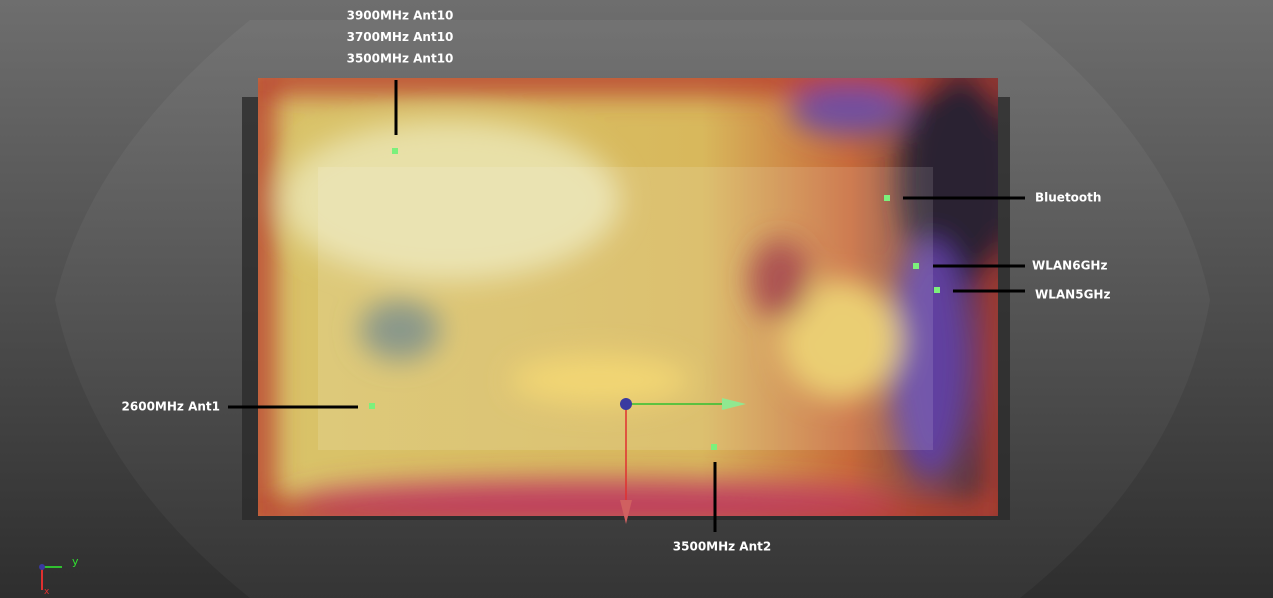 This screenshot has width=1273, height=598. What do you see at coordinates (59, 576) in the screenshot?
I see `corner-triad: y x` at bounding box center [59, 576].